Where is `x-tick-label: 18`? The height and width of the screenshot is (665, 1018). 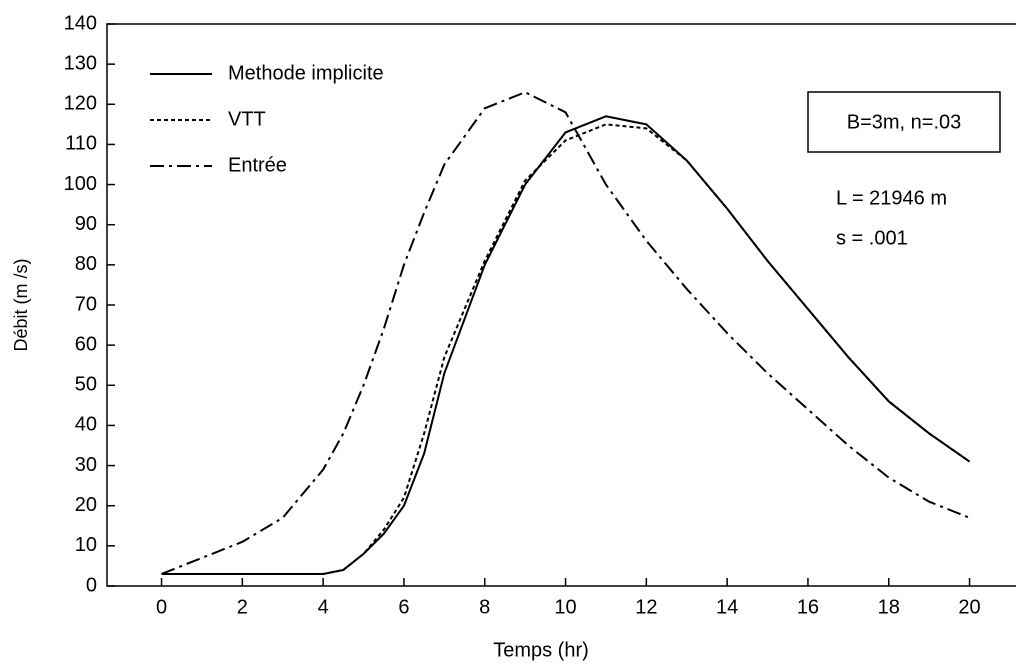
x-tick-label: 18 is located at coordinates (889, 607).